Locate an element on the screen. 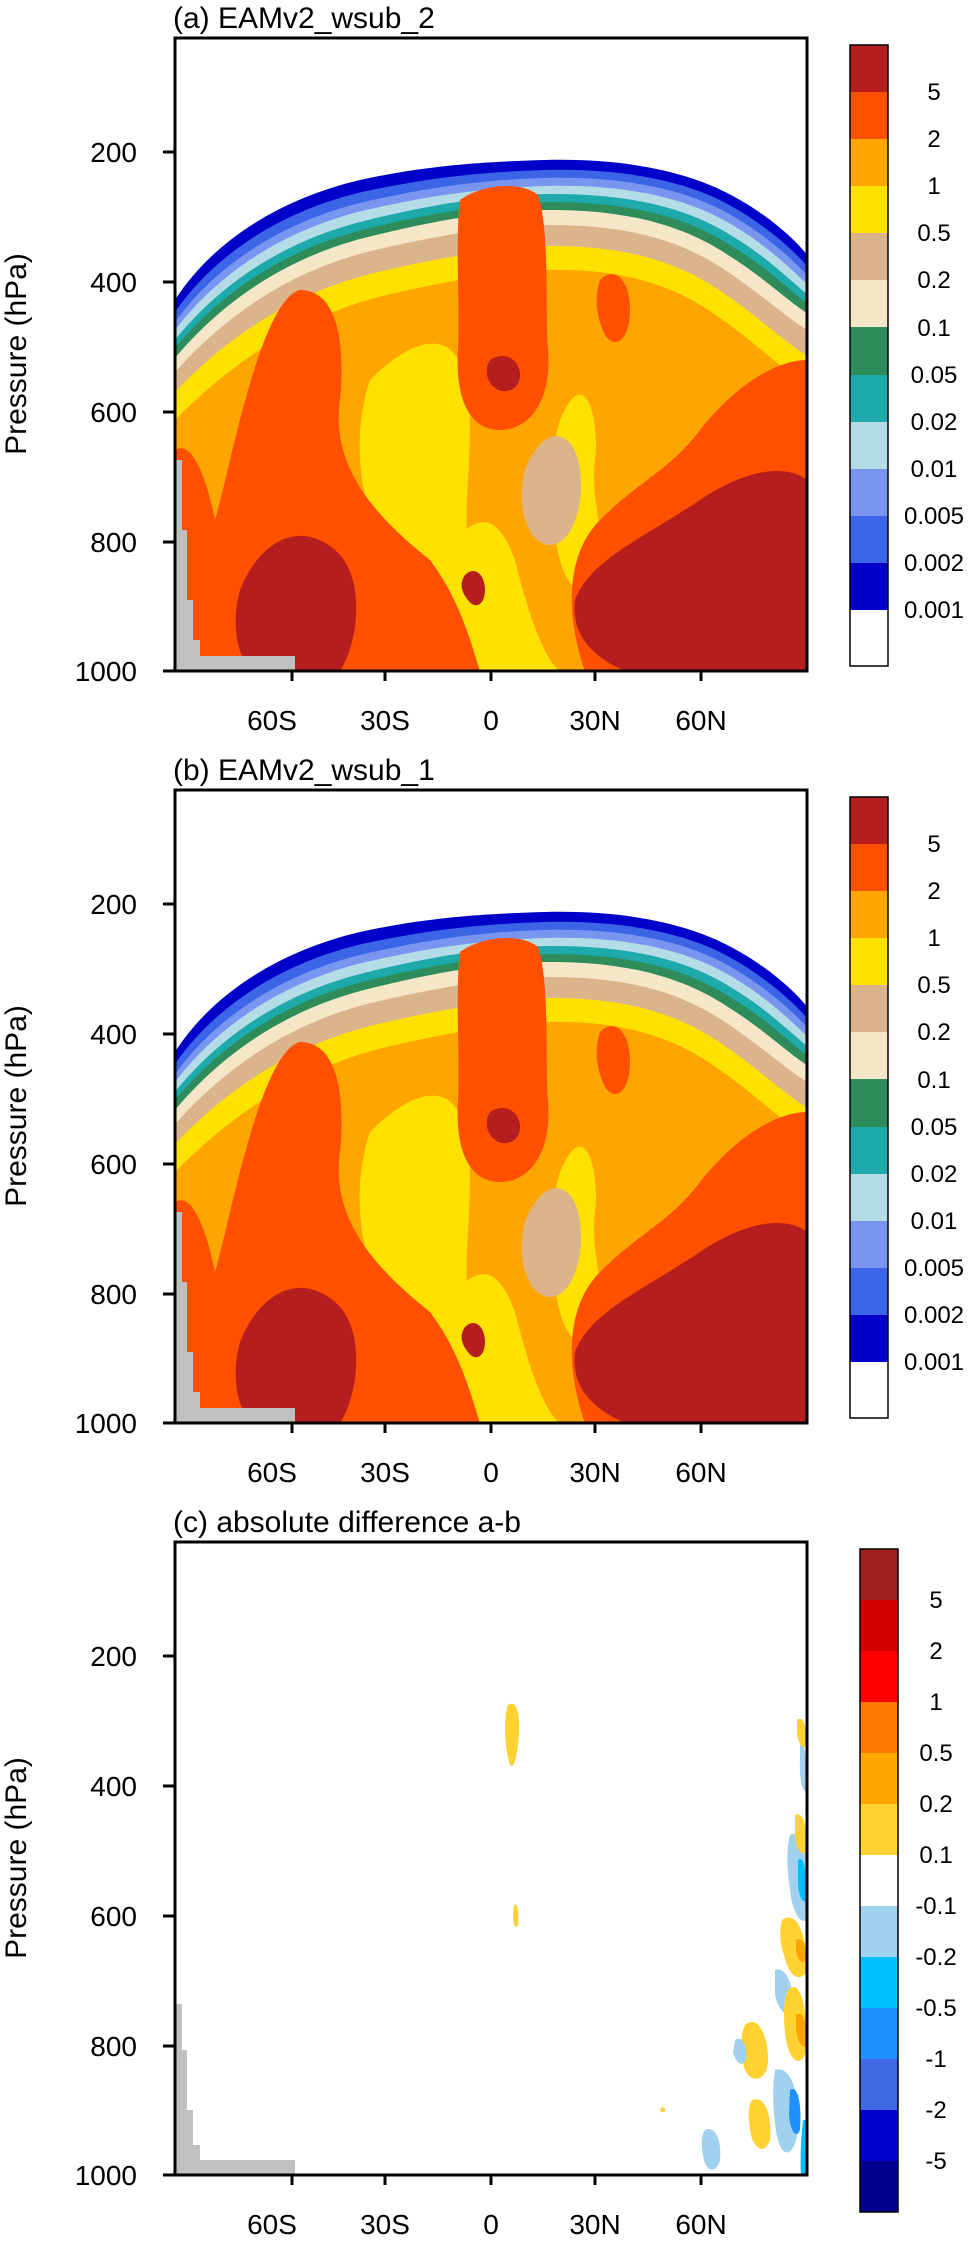  panel-c-cb-label: -0.5 is located at coordinates (935, 2008).